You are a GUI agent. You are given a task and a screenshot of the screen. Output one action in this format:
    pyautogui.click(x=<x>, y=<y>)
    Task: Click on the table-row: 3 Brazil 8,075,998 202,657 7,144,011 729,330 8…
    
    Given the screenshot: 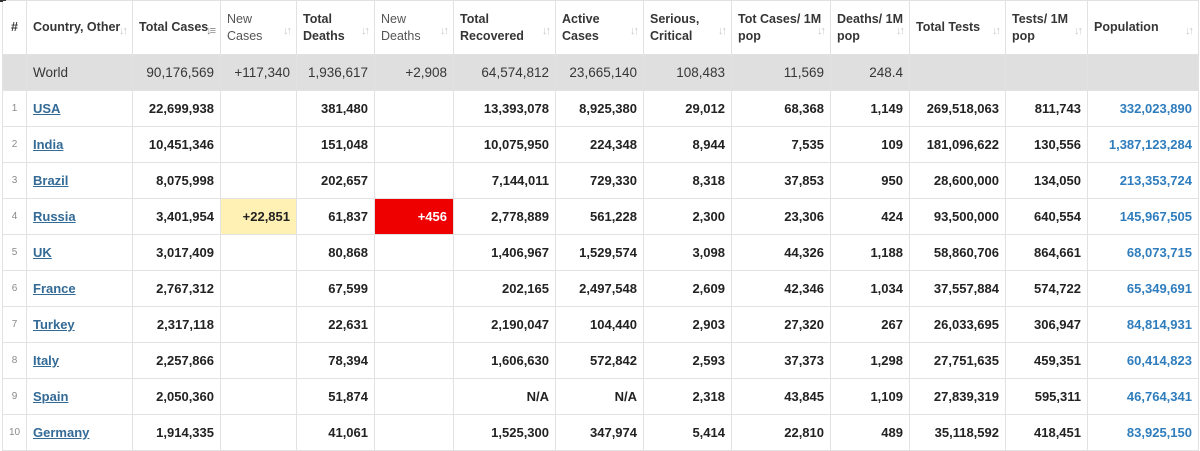 What is the action you would take?
    pyautogui.click(x=600, y=180)
    